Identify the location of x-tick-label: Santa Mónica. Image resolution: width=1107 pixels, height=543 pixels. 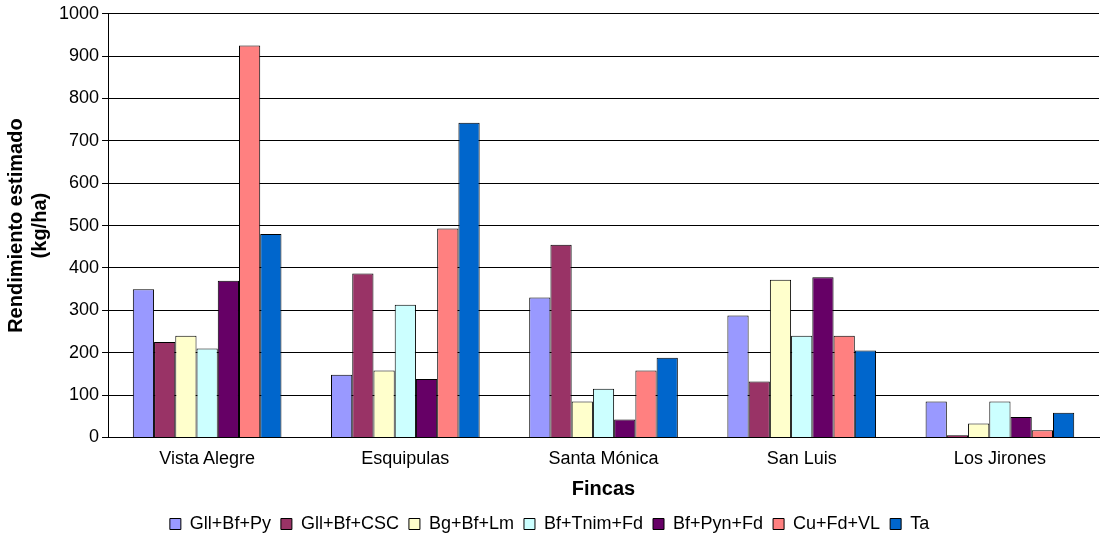
(604, 458).